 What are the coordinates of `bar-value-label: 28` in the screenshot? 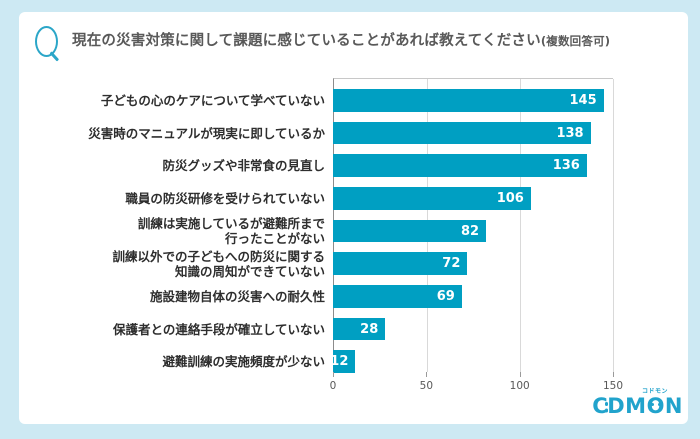 It's located at (369, 329).